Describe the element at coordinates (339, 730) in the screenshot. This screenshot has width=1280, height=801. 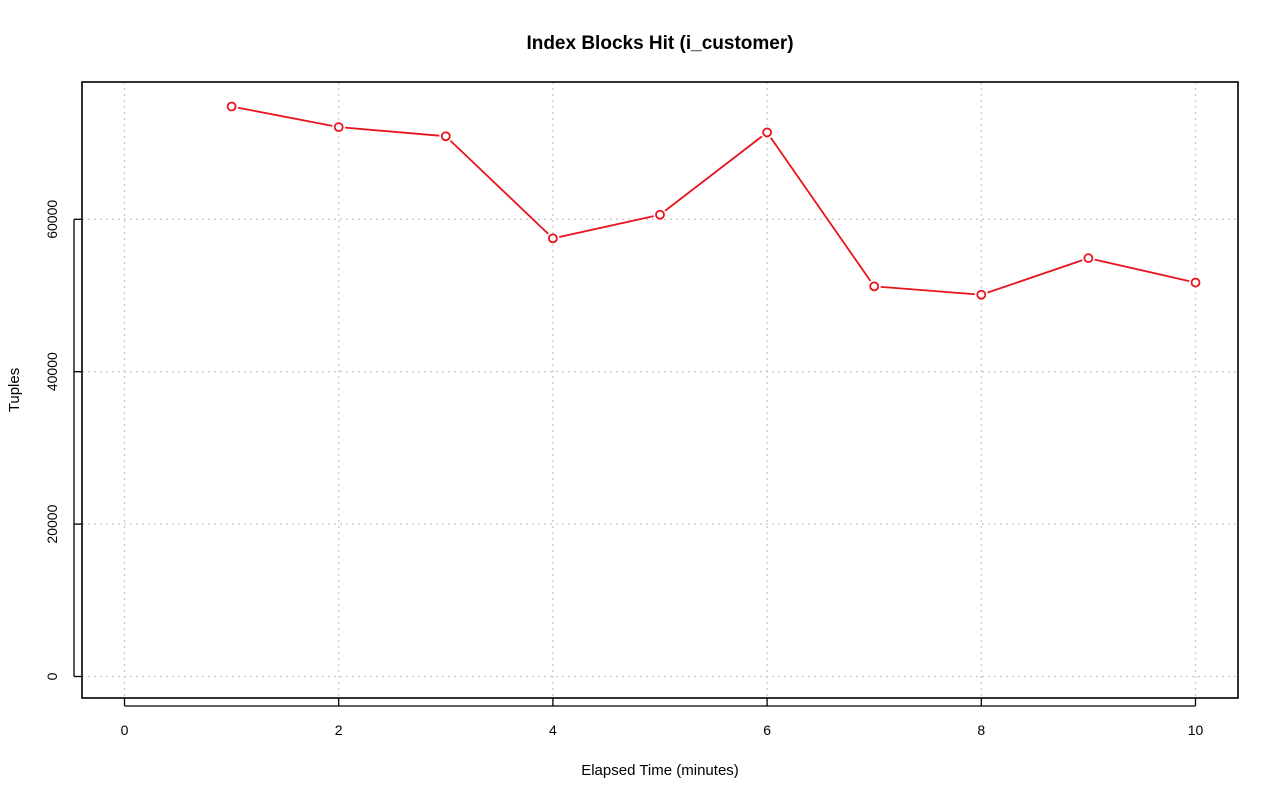
I see `x-tick-label: 2` at that location.